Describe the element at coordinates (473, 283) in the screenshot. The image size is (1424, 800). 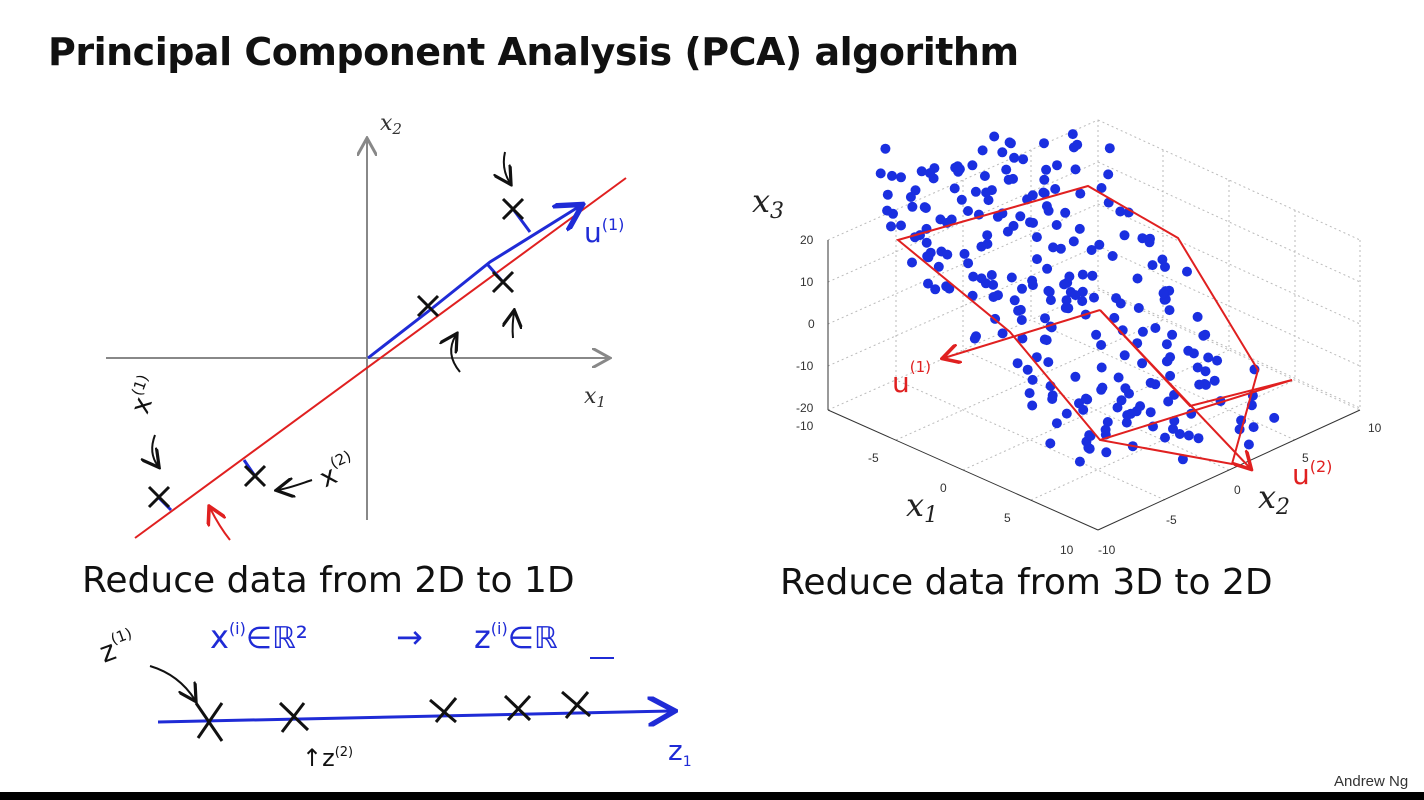
I see `u1-vector` at that location.